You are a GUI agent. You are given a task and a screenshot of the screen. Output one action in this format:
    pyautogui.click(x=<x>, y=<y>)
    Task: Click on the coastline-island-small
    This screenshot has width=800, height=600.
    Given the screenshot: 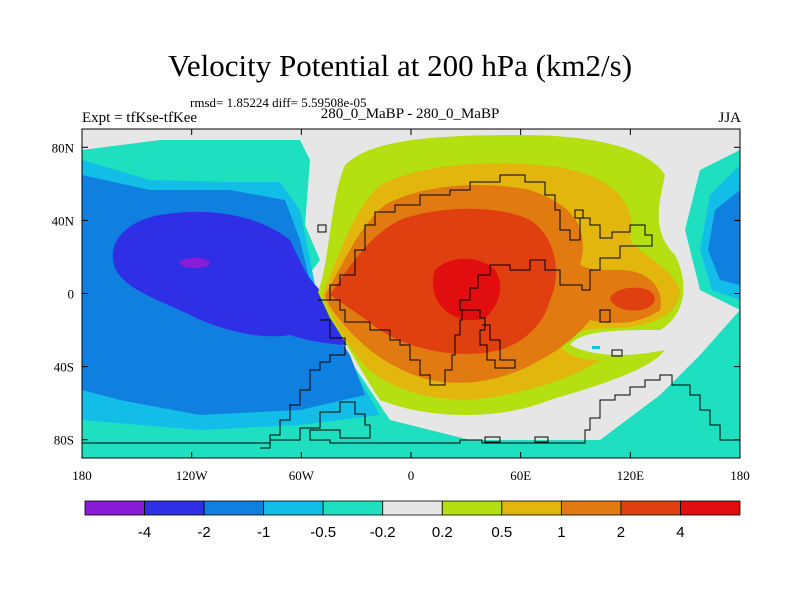 What is the action you would take?
    pyautogui.click(x=579, y=214)
    